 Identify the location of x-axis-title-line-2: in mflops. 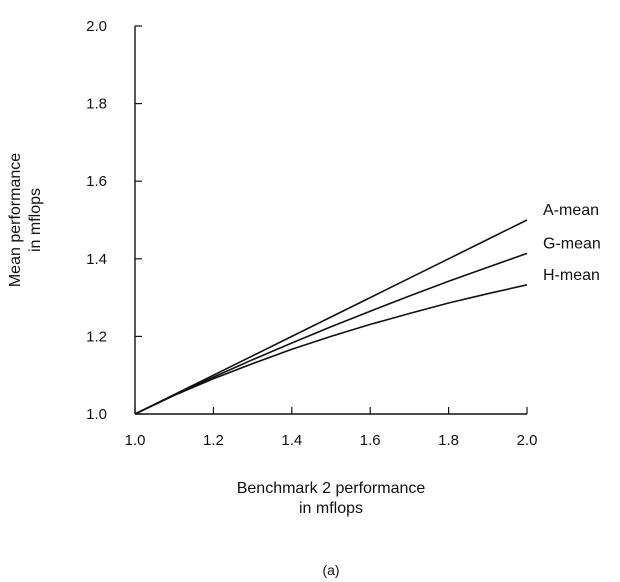
(331, 508).